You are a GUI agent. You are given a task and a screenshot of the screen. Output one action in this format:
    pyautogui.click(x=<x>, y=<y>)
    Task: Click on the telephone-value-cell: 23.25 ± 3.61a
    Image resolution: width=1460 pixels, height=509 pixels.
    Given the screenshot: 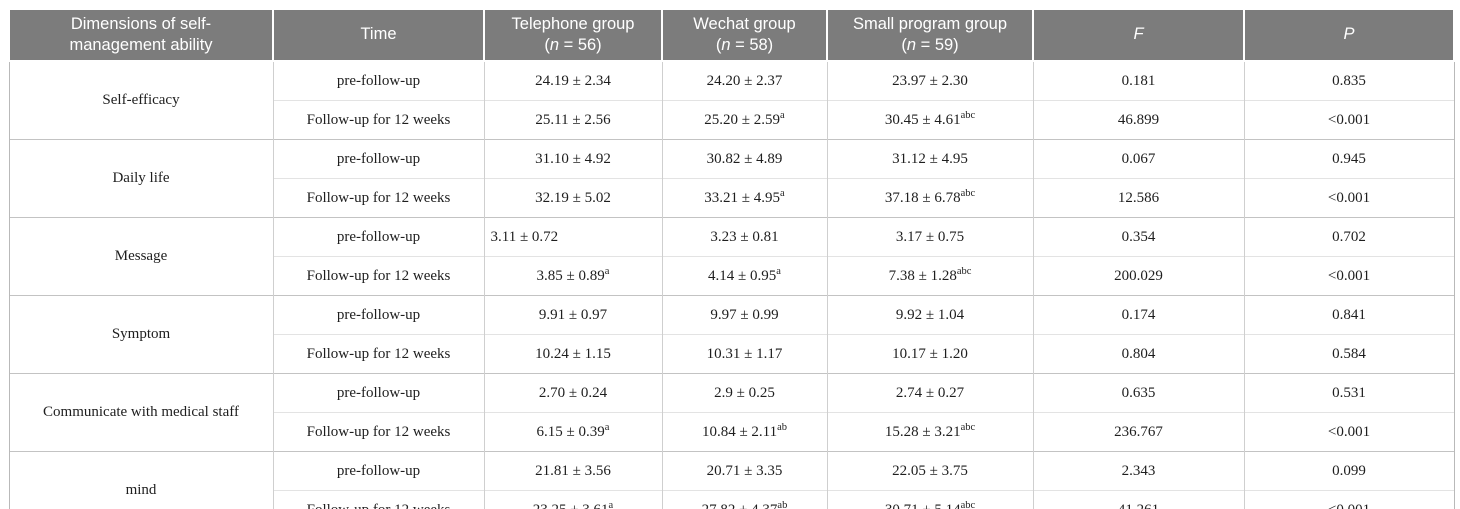 What is the action you would take?
    pyautogui.click(x=573, y=499)
    